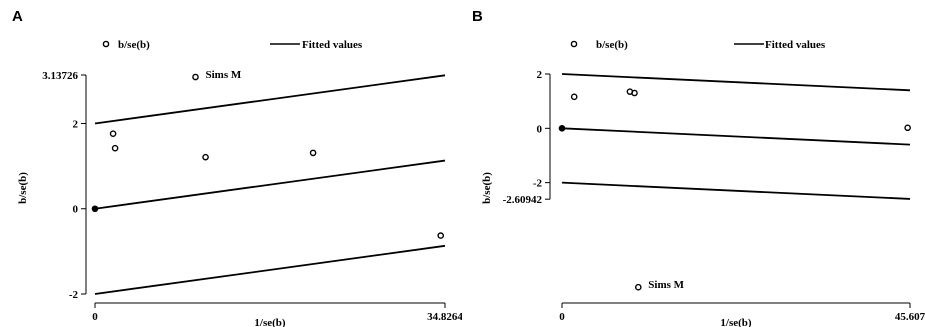 This screenshot has height=327, width=925. What do you see at coordinates (444, 317) in the screenshot?
I see `x-tick-label: 34.8264` at bounding box center [444, 317].